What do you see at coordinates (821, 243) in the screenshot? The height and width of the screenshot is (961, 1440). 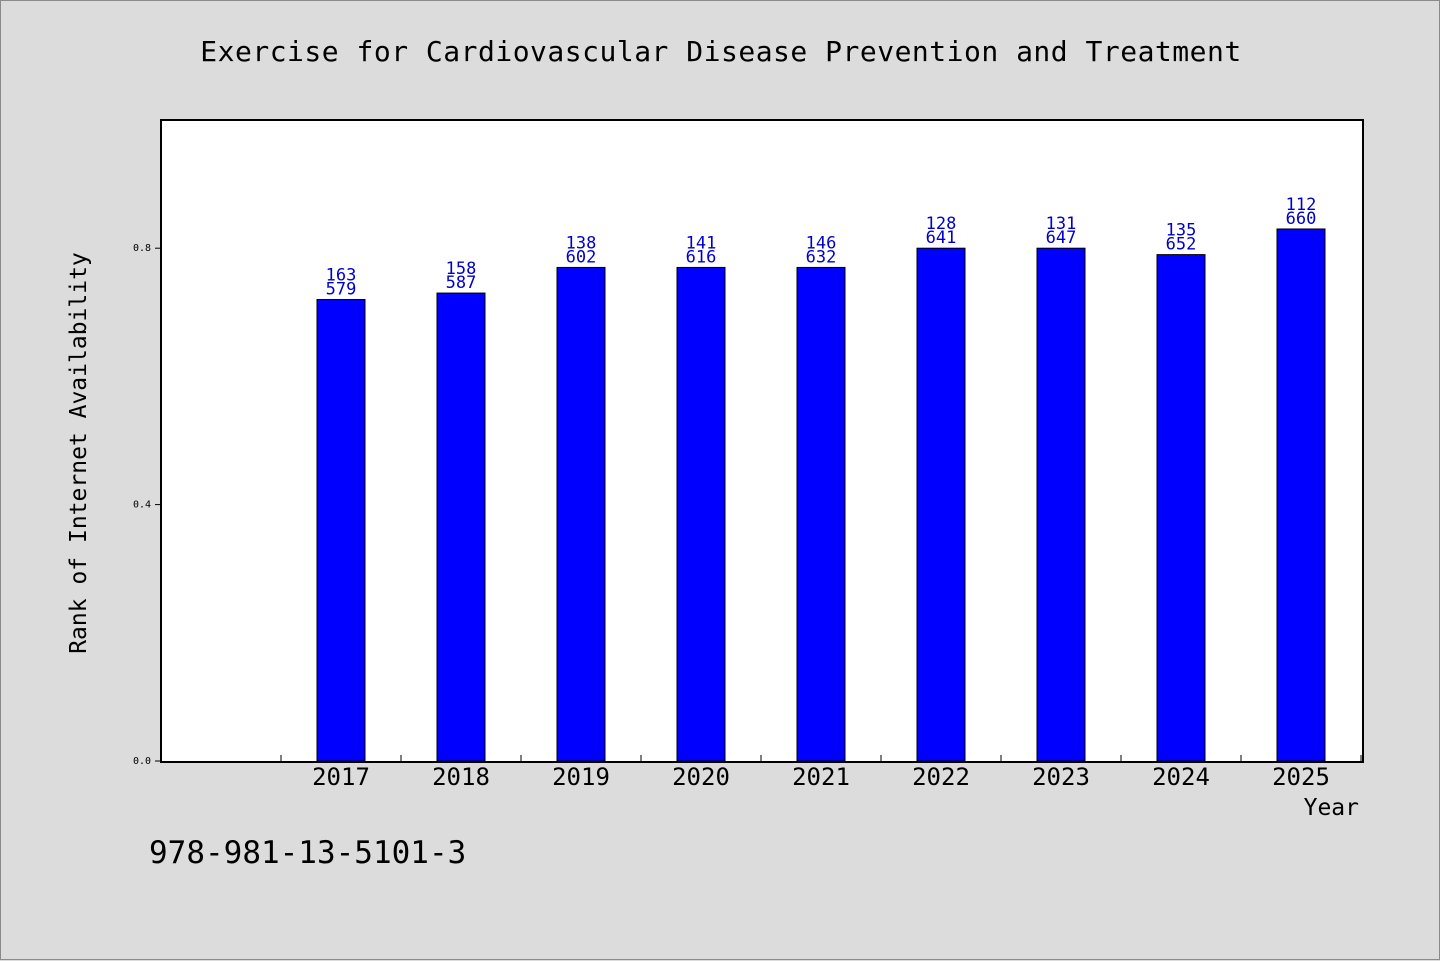 I see `data-label: 146` at bounding box center [821, 243].